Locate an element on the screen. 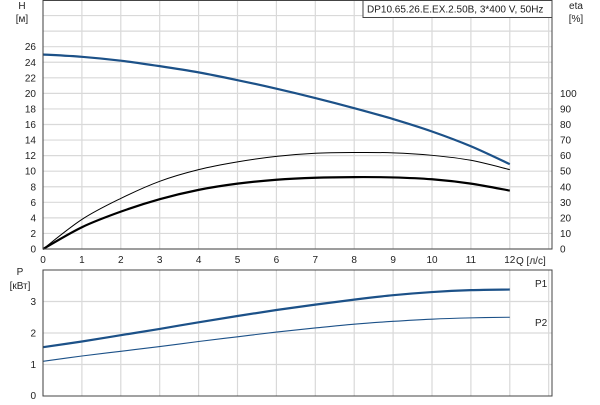 The image size is (600, 405). y-tick-label-p: 2 is located at coordinates (33, 334).